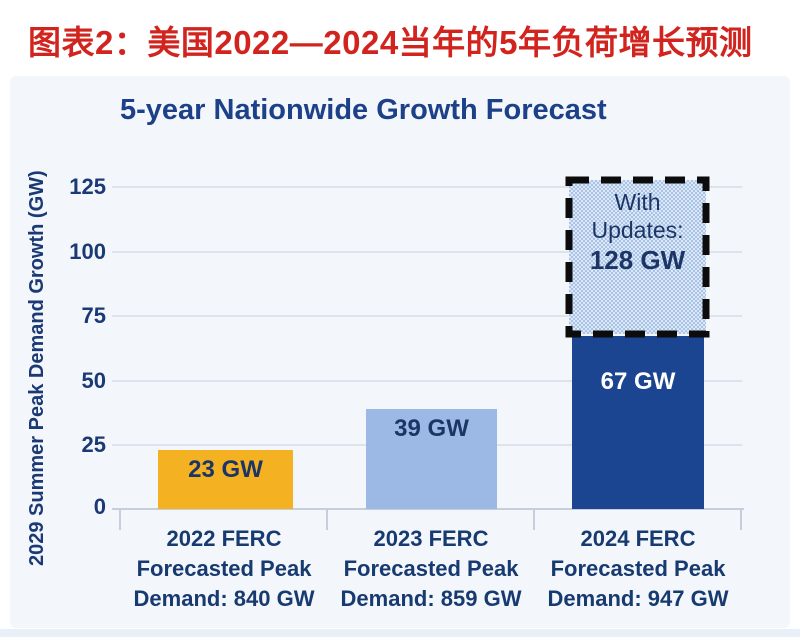 The width and height of the screenshot is (800, 637). Describe the element at coordinates (225, 469) in the screenshot. I see `bar-2022-value-label: 23 GW` at that location.